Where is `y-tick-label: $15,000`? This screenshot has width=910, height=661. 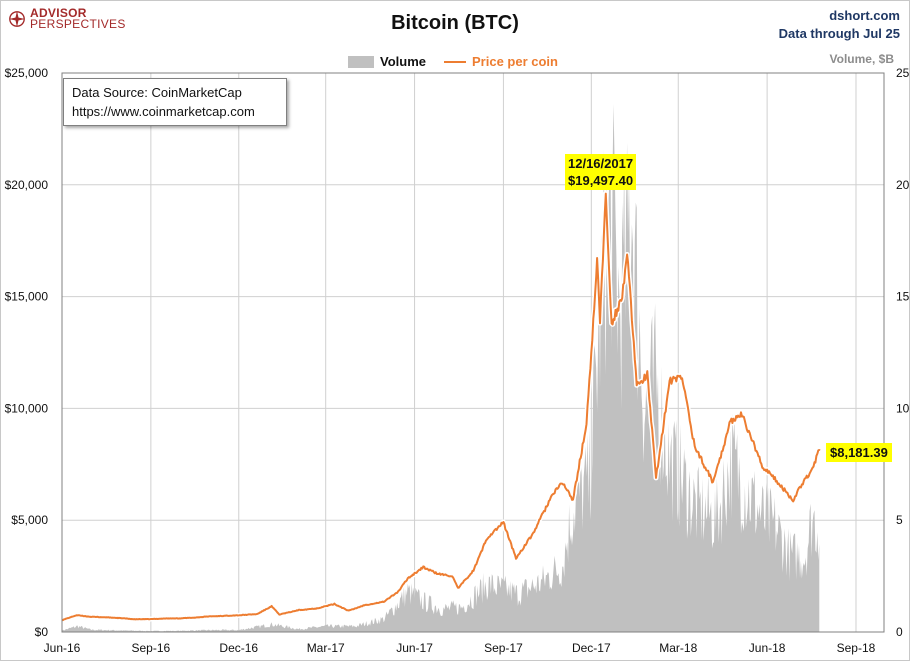
y-tick-label: $15,000 is located at coordinates (27, 297).